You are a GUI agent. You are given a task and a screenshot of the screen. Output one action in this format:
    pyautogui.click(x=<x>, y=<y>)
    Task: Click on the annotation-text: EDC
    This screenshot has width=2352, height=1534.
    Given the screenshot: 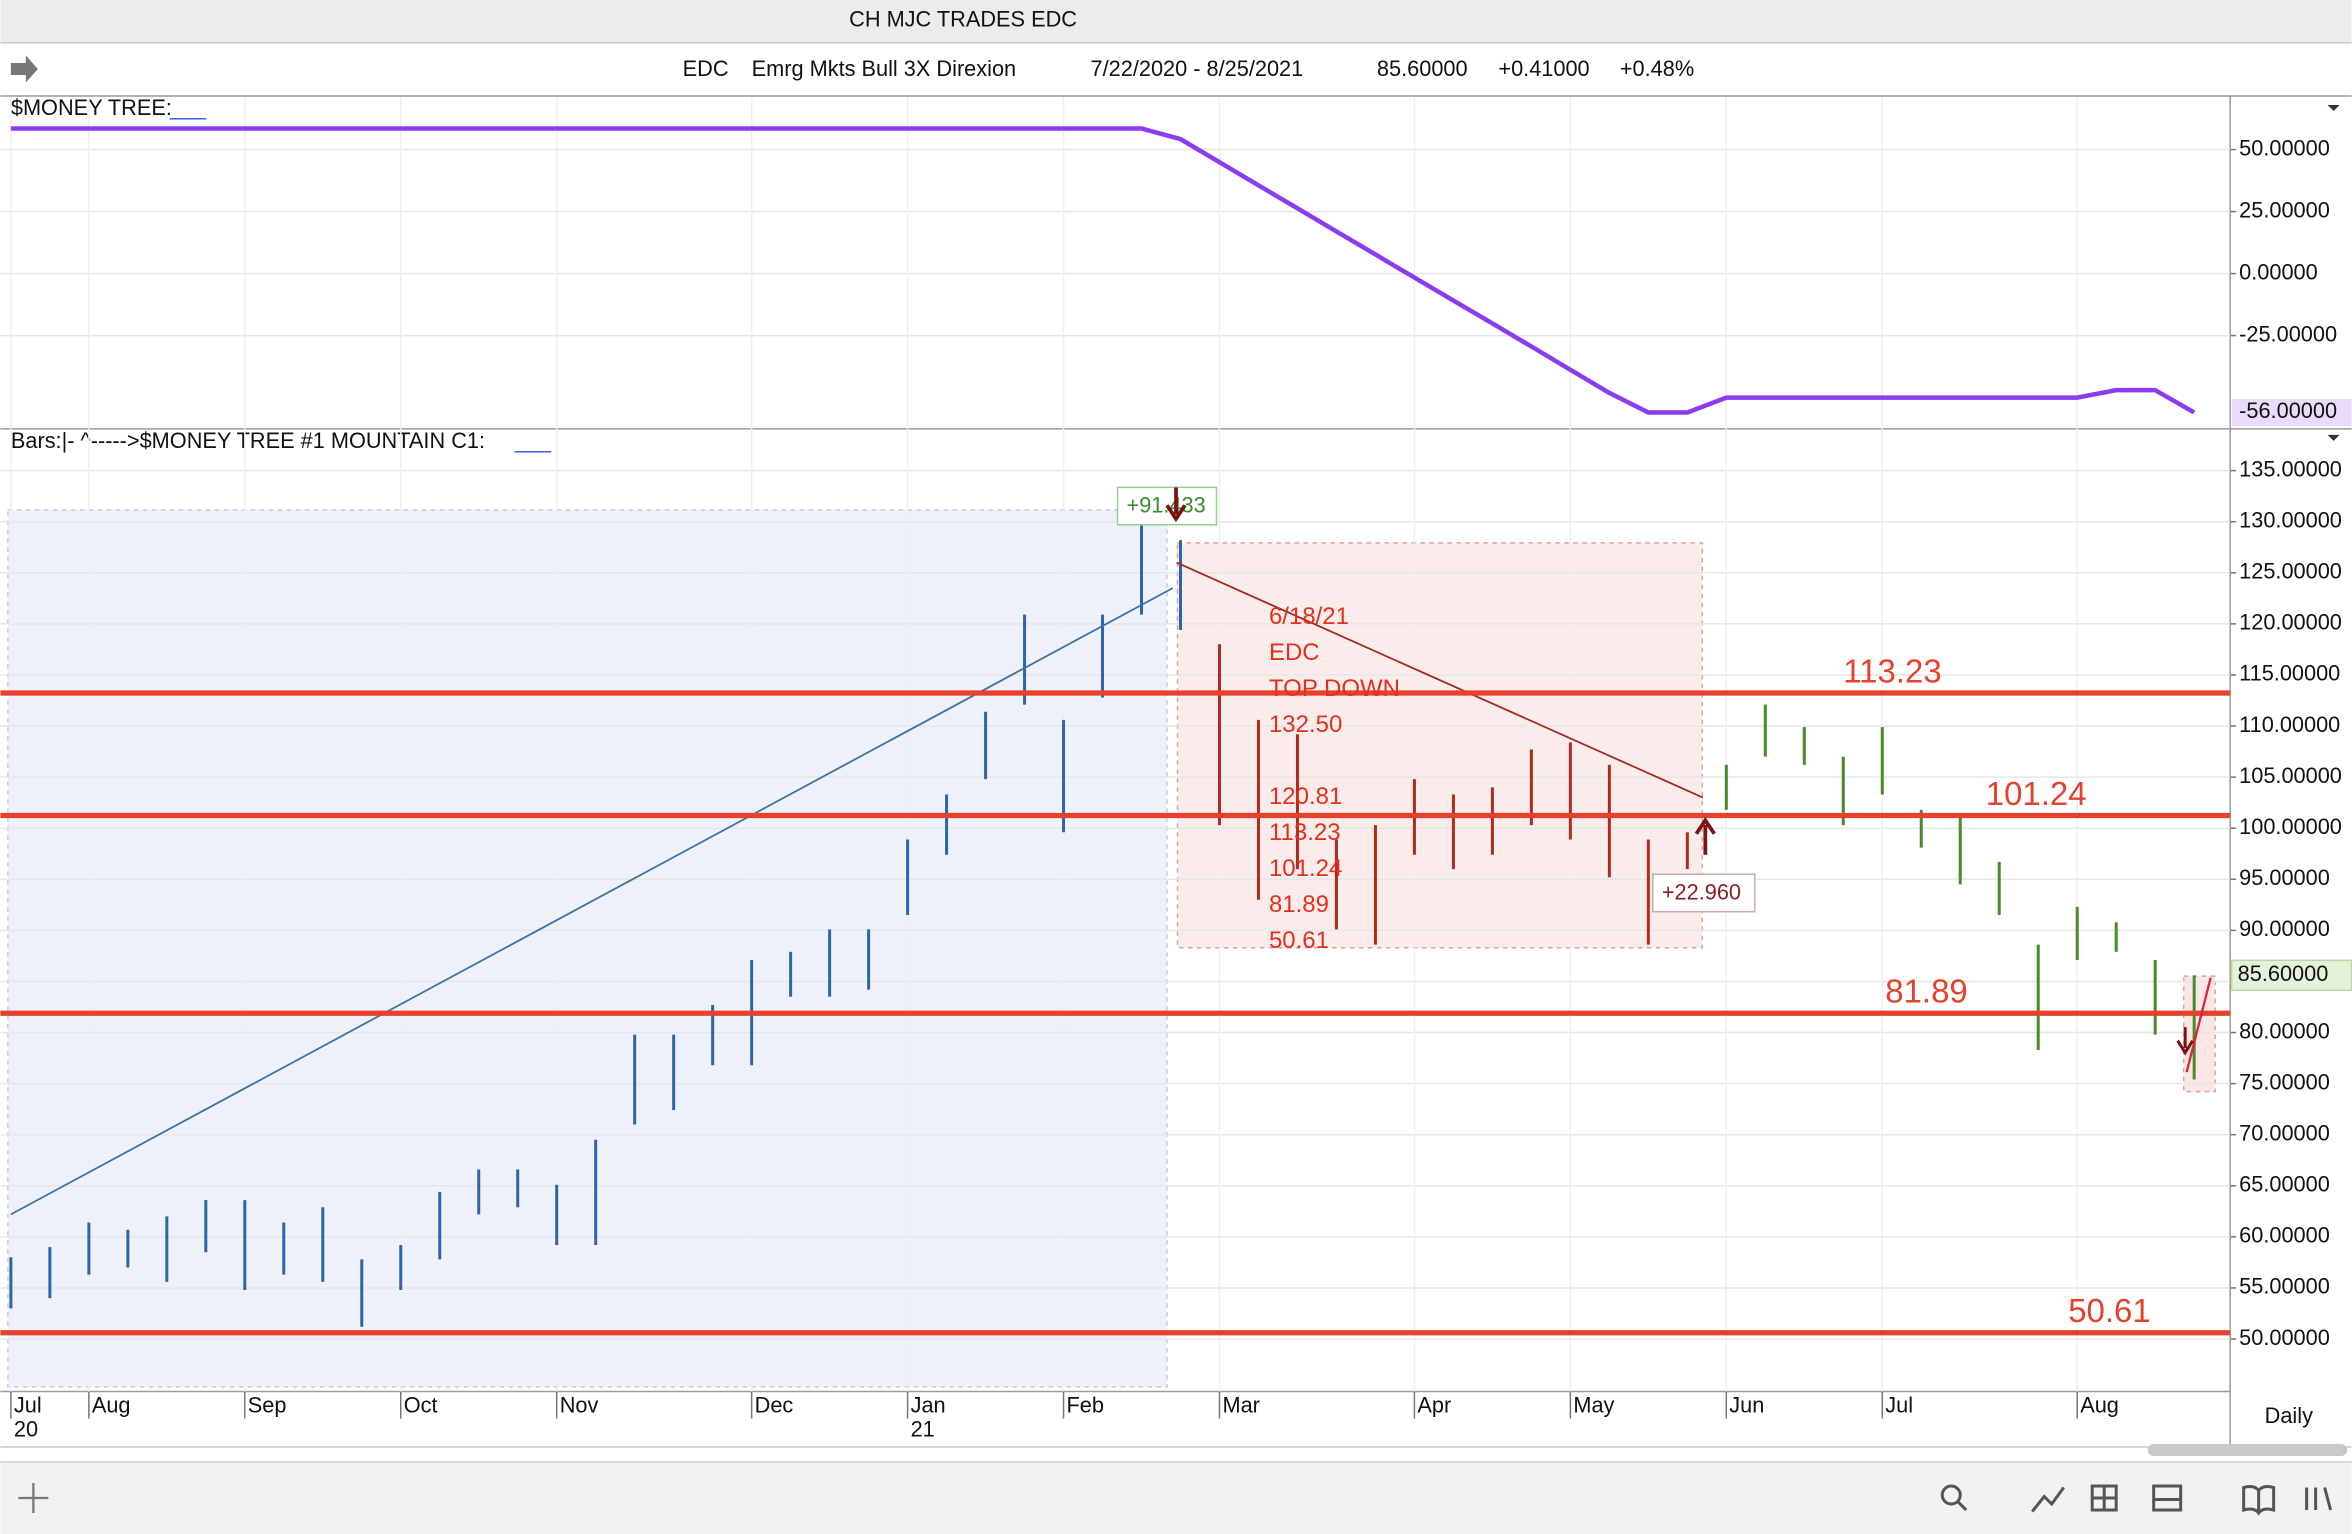 What is the action you would take?
    pyautogui.click(x=1294, y=652)
    